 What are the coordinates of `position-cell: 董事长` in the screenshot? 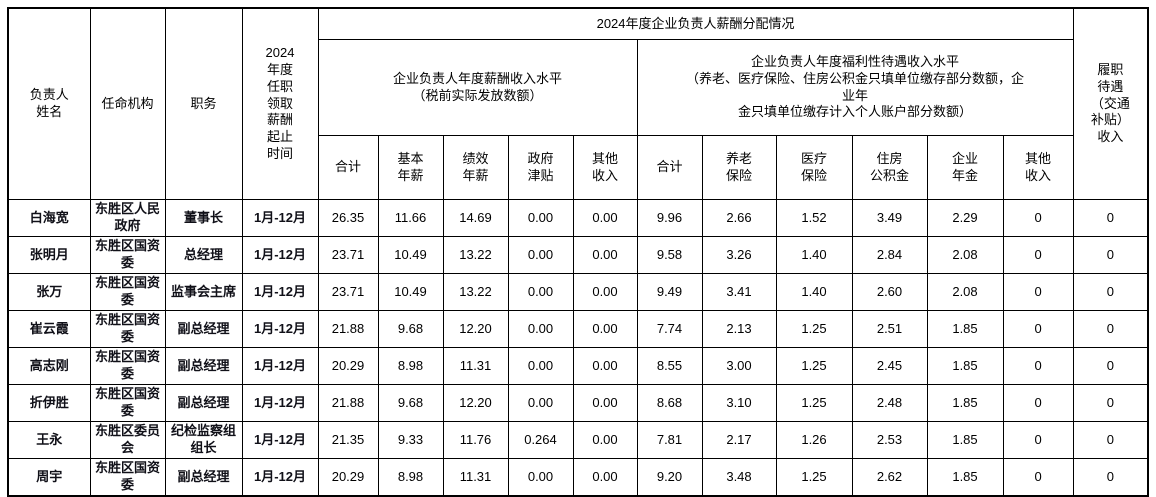 It's located at (203, 218).